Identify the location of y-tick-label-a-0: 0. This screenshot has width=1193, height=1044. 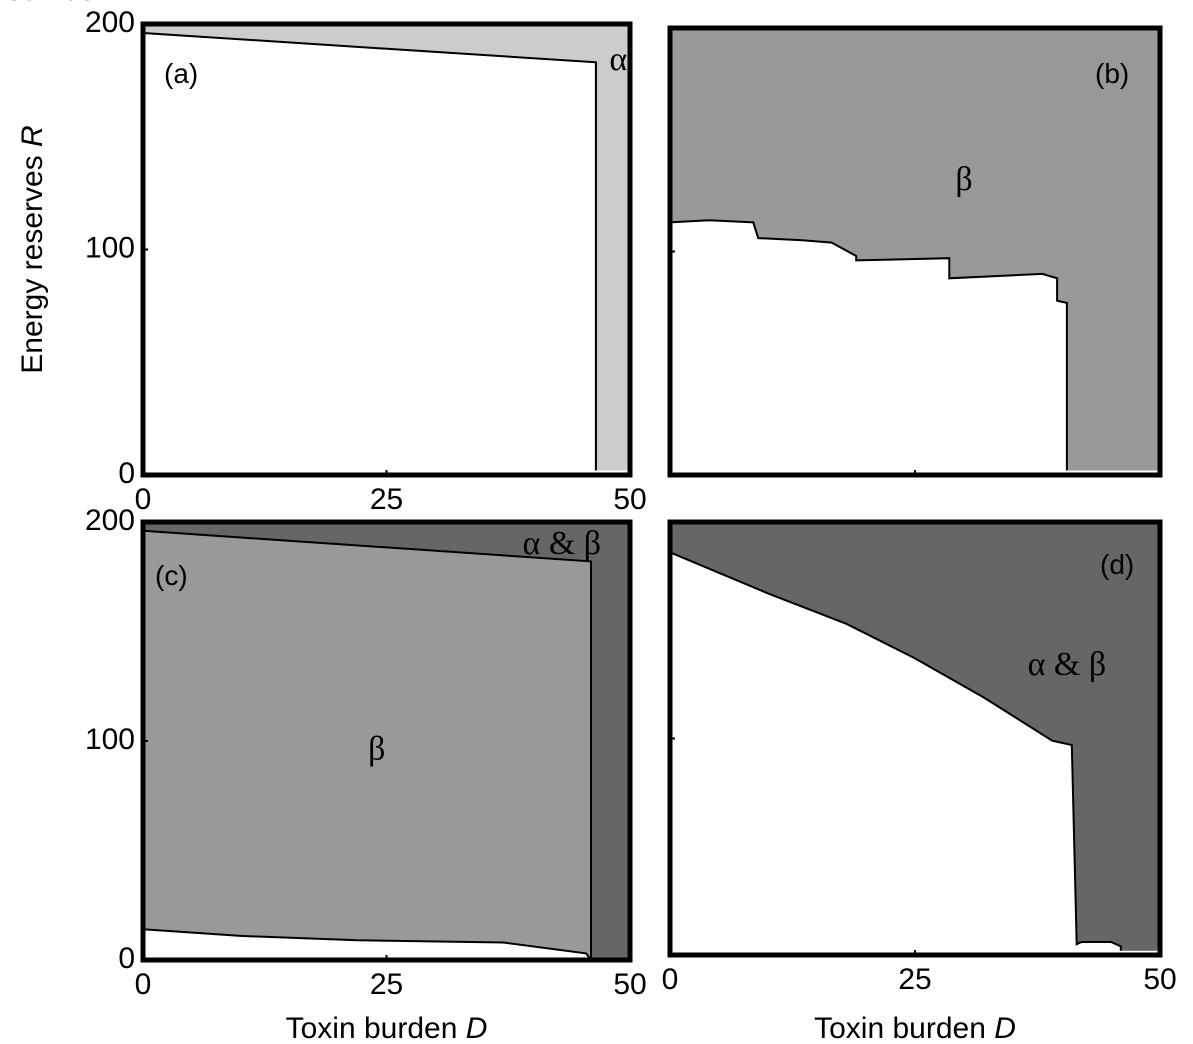
(126, 473).